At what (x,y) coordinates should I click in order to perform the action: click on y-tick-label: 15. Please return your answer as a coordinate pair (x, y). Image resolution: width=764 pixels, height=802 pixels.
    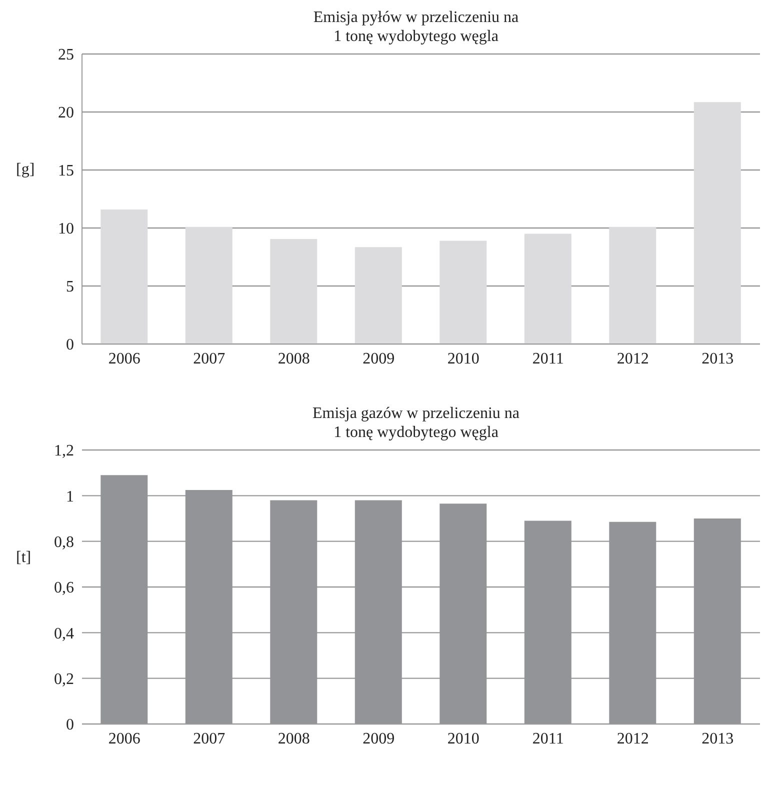
    Looking at the image, I should click on (66, 171).